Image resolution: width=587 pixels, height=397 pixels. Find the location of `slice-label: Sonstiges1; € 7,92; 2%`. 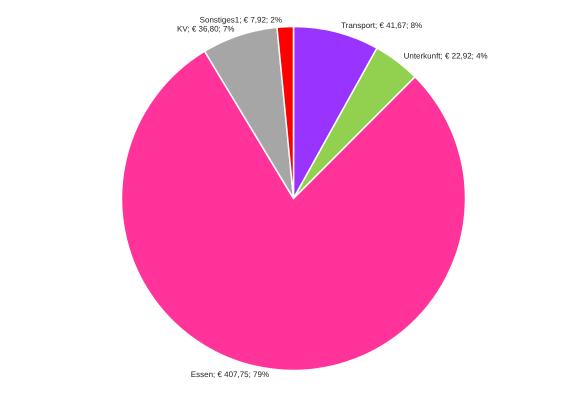

slice-label: Sonstiges1; € 7,92; 2% is located at coordinates (241, 20).